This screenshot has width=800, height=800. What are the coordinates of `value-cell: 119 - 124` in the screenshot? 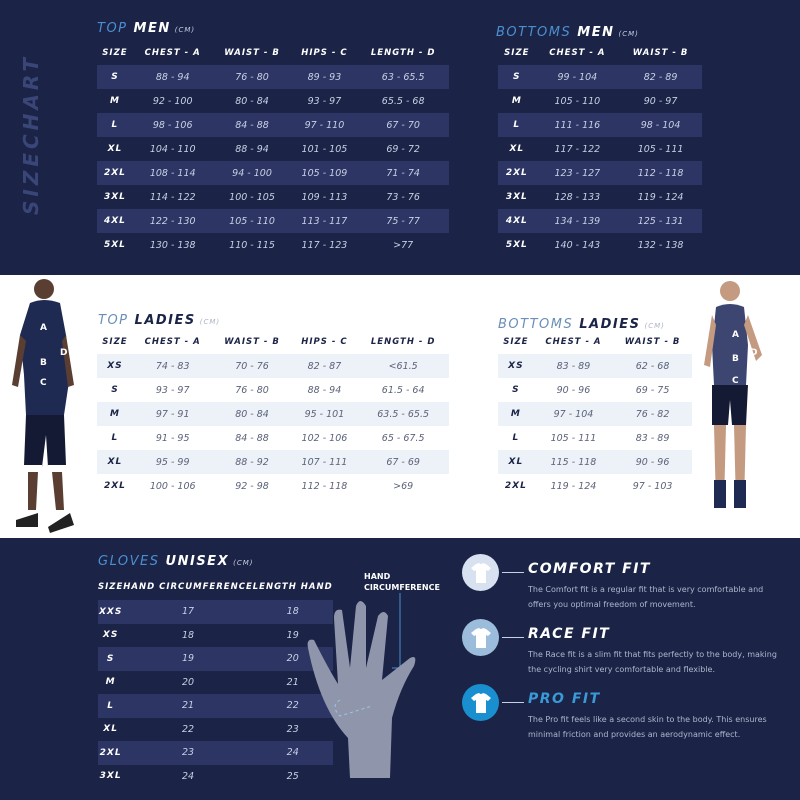 It's located at (660, 197).